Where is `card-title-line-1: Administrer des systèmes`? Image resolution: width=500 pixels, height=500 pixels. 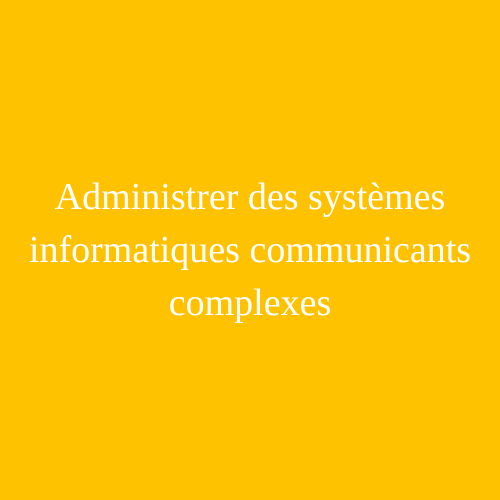 card-title-line-1: Administrer des systèmes is located at coordinates (250, 197).